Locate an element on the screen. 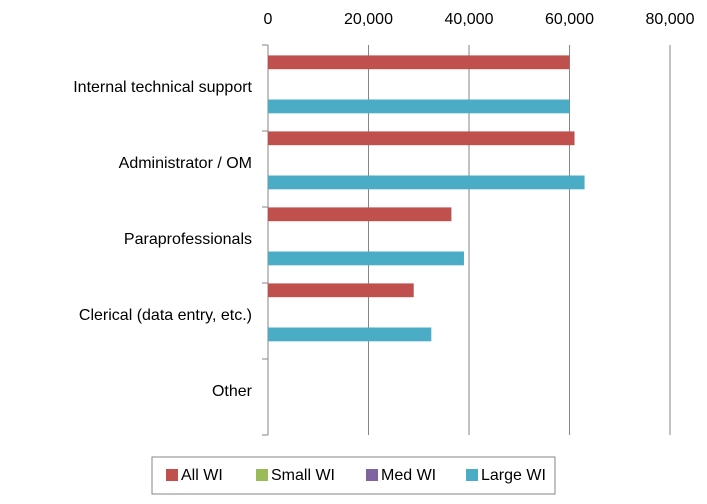 The height and width of the screenshot is (504, 707). y-tick-label: Clerical (data entry, etc.) is located at coordinates (165, 315).